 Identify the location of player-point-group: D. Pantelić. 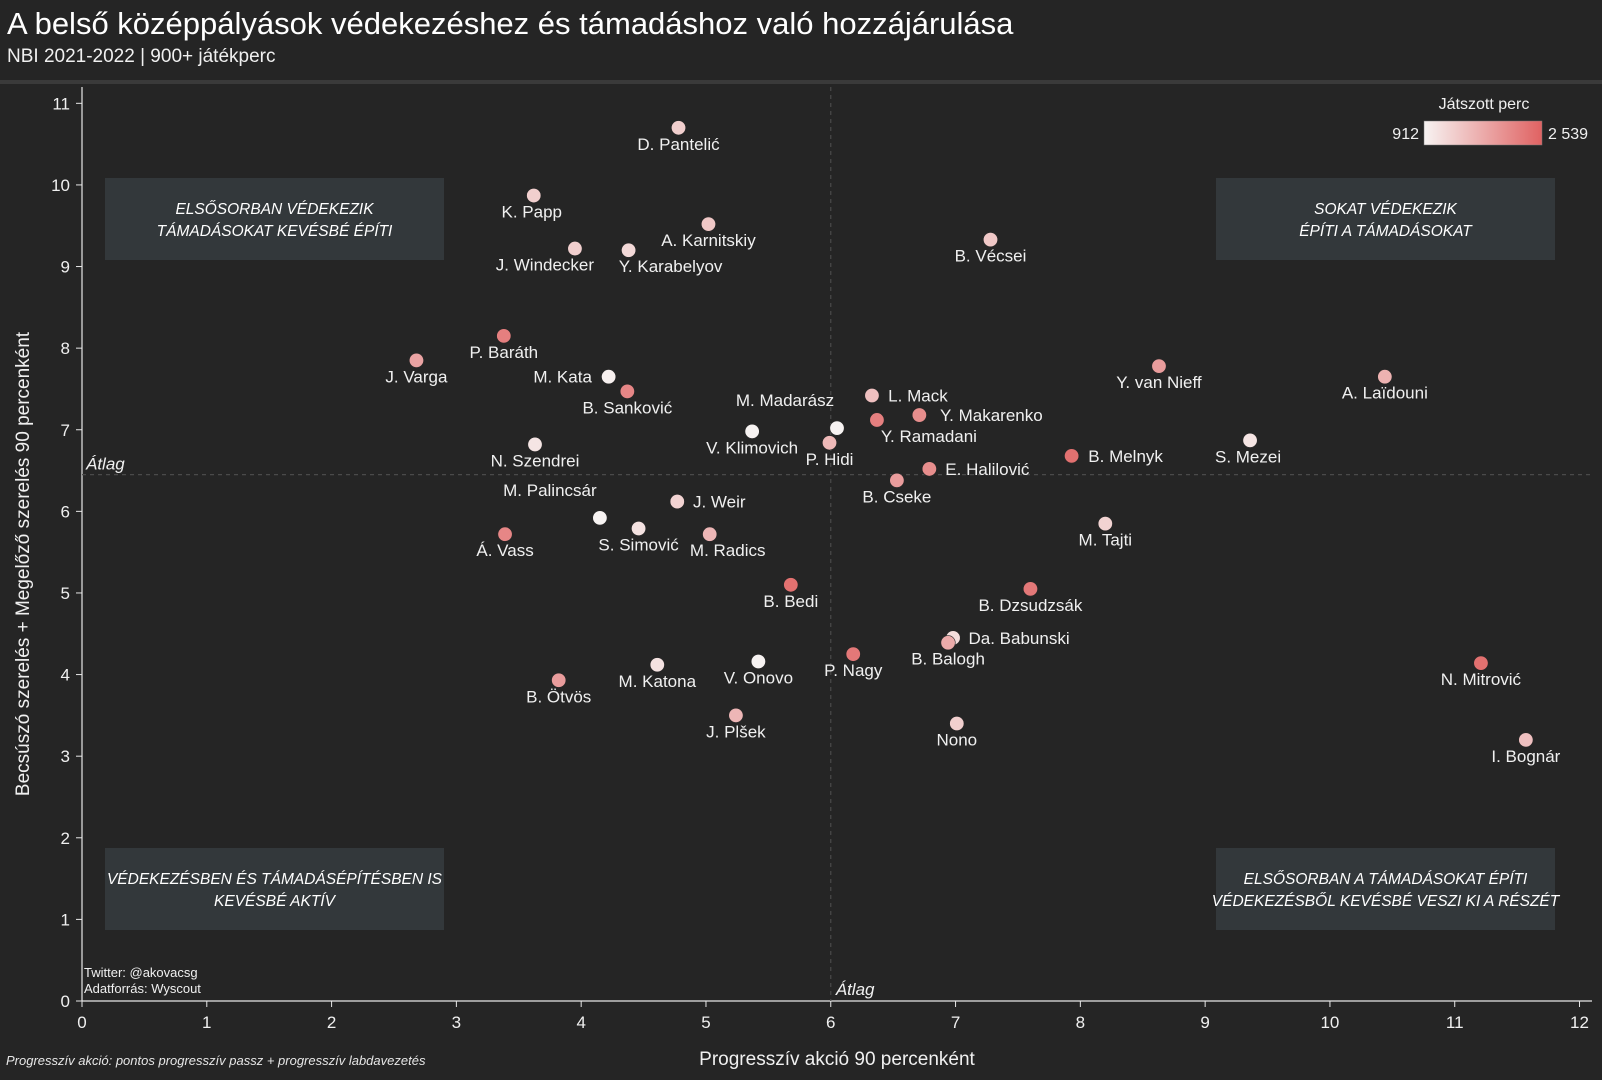
(678, 137).